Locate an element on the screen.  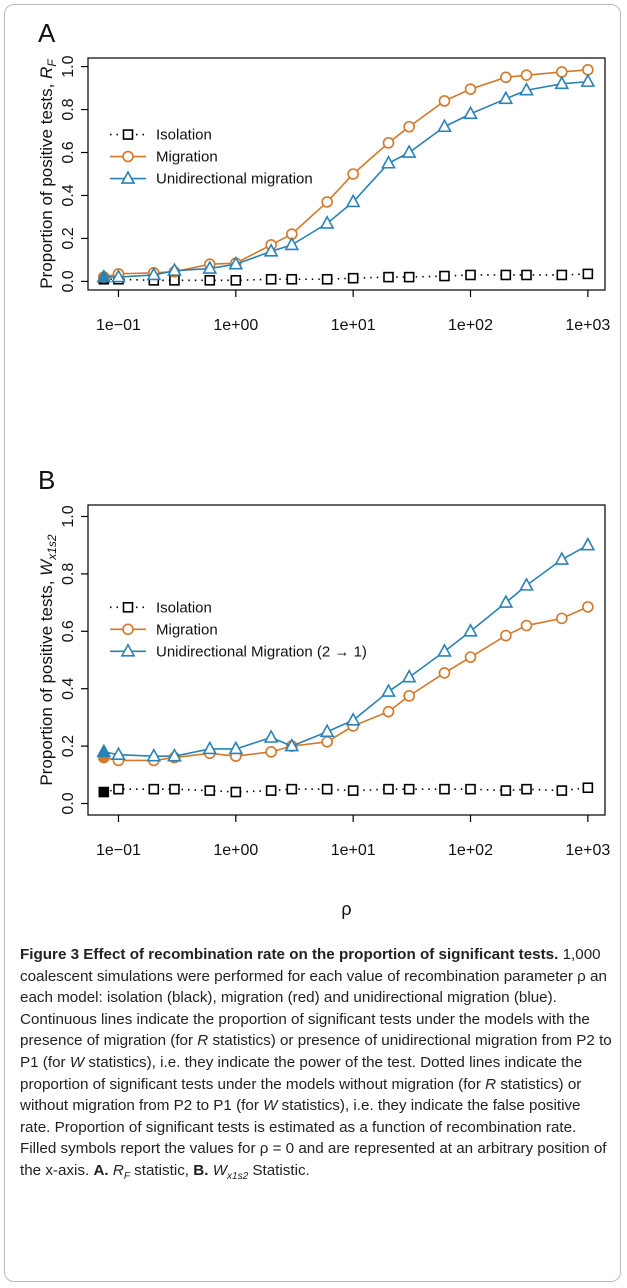
x-tick-label: 1e+02 is located at coordinates (470, 325).